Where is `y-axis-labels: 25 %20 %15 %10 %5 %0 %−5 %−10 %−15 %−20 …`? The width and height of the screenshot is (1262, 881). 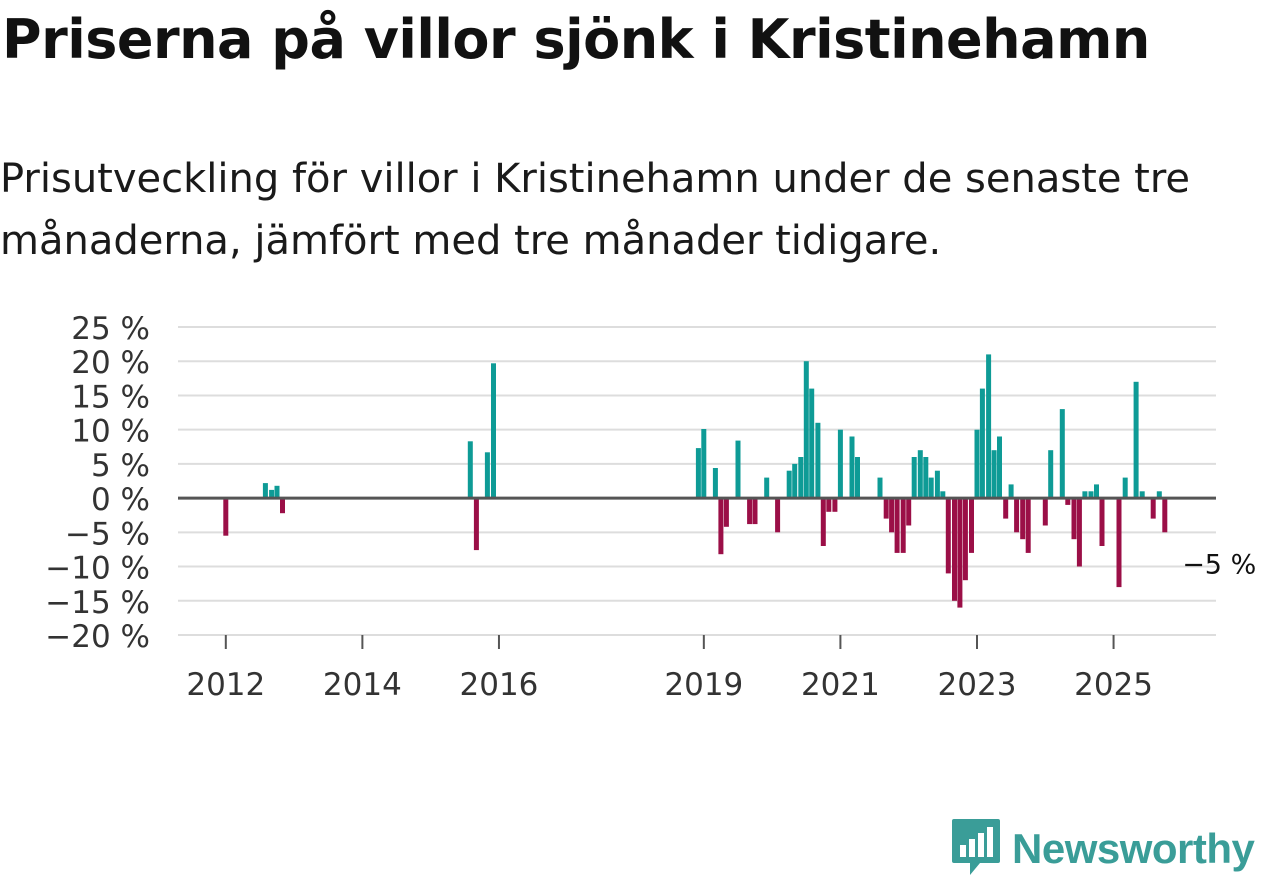
y-axis-labels: 25 %20 %15 %10 %5 %0 %−5 %−10 %−15 %−20 … is located at coordinates (97, 483).